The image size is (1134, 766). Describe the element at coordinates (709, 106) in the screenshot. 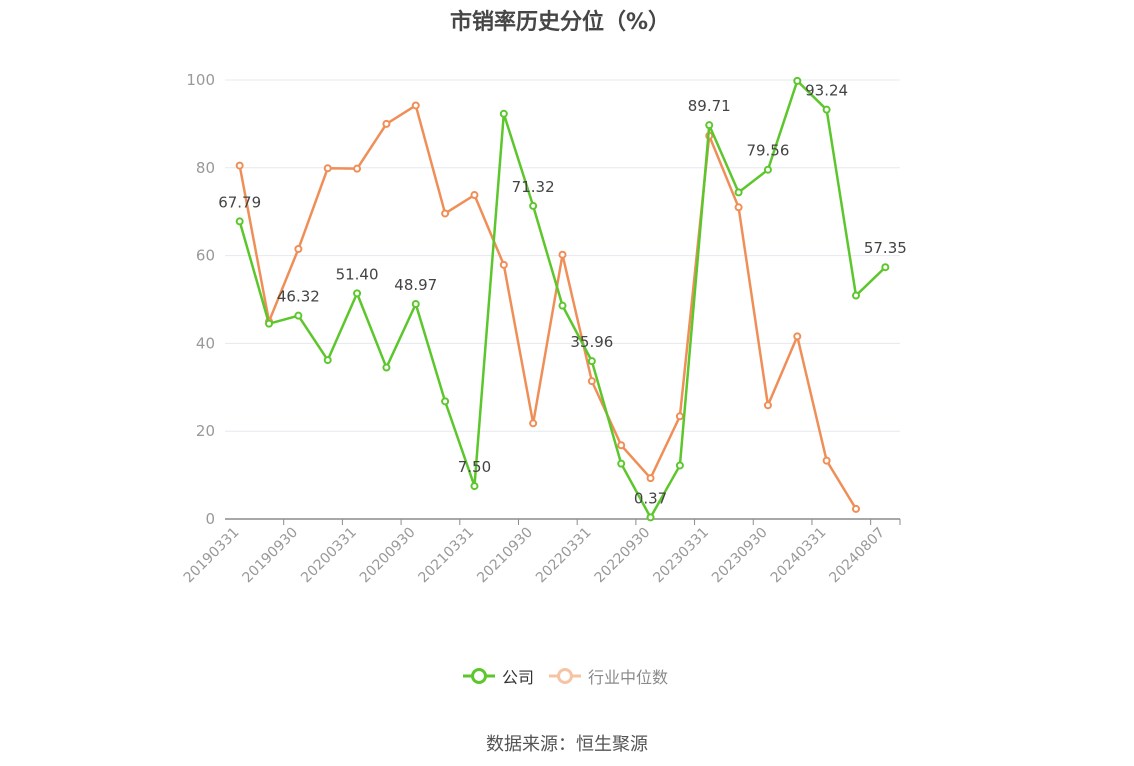

I see `data-label: 89.71` at that location.